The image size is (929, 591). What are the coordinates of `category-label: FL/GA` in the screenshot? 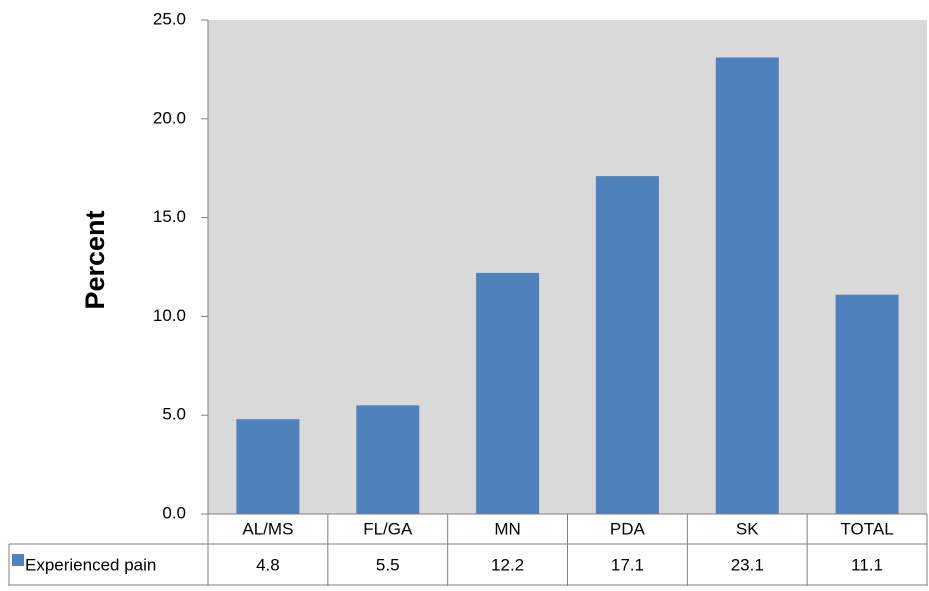 It's located at (388, 528).